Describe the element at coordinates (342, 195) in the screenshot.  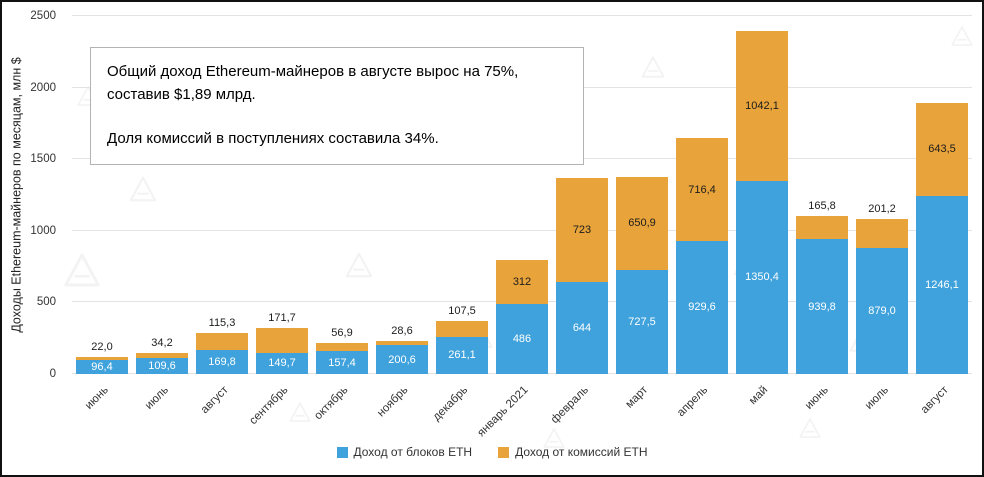
I see `bar-slot: 157,4 56,9` at that location.